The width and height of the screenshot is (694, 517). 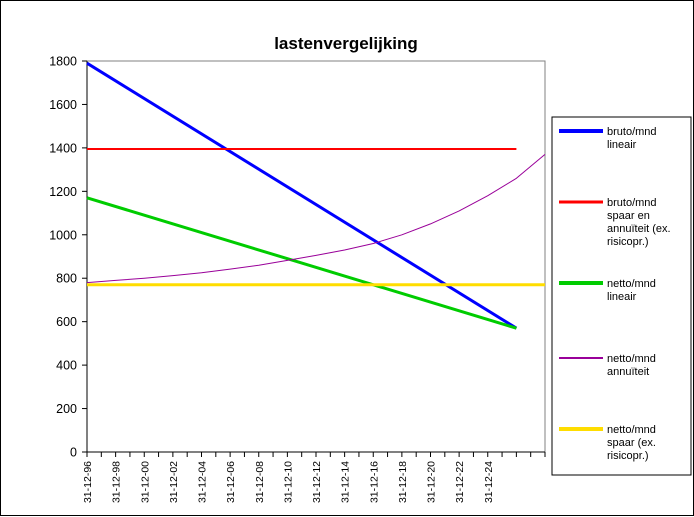 What do you see at coordinates (628, 242) in the screenshot?
I see `legend-label-2: risicopr.)` at bounding box center [628, 242].